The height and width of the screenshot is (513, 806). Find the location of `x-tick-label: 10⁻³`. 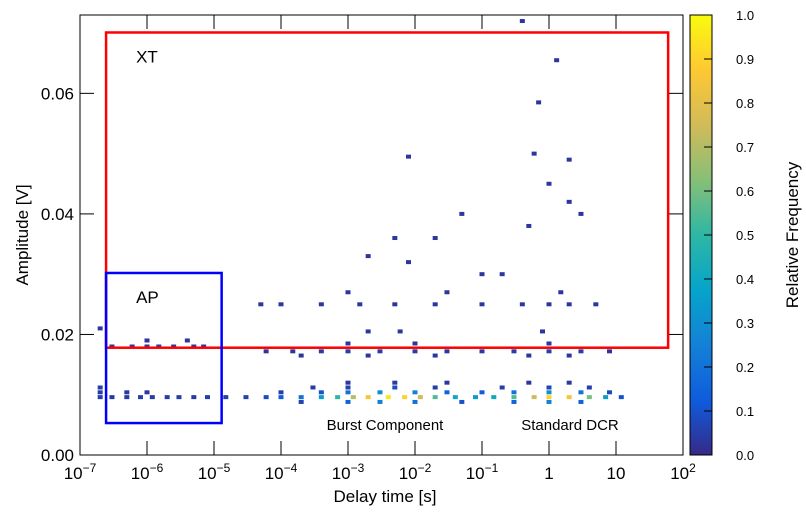

x-tick-label: 10⁻³ is located at coordinates (348, 472).